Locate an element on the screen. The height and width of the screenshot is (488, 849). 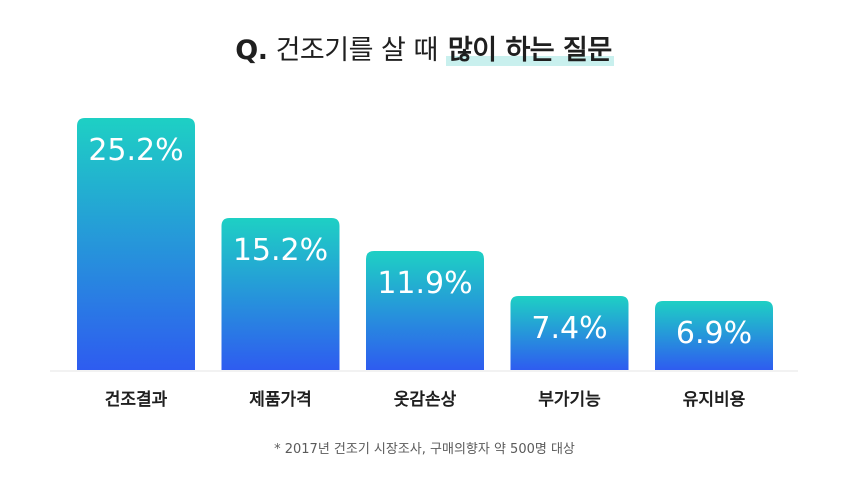
value-label-3: 11.9% is located at coordinates (424, 283).